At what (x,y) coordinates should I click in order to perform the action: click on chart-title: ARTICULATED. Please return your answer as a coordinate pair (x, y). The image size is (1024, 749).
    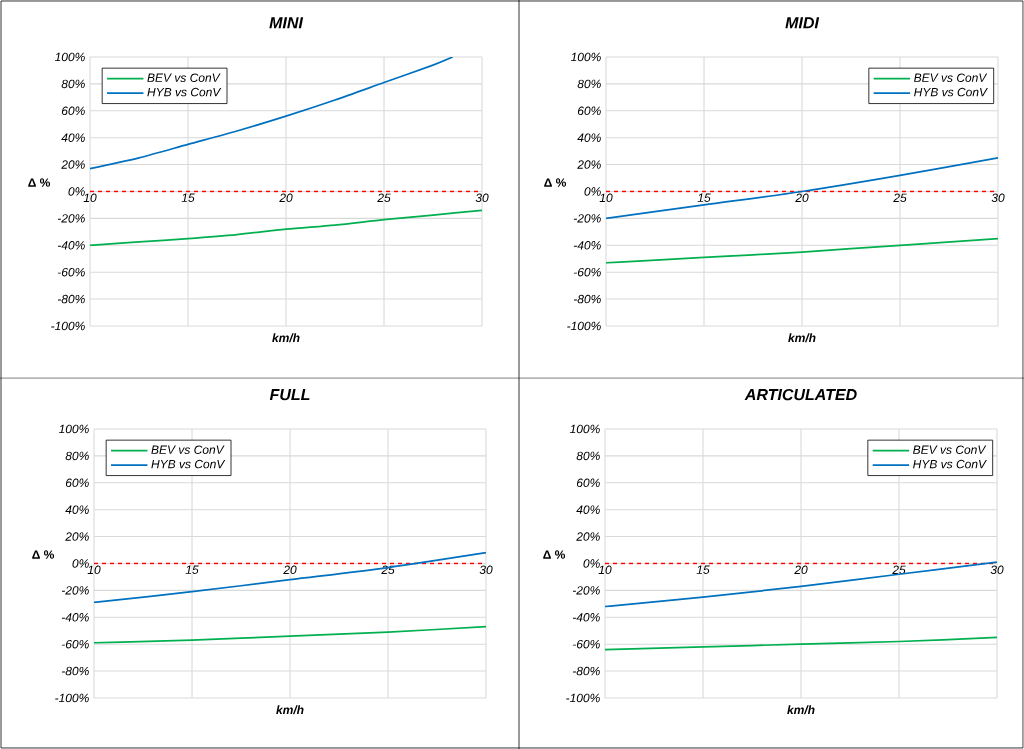
    Looking at the image, I should click on (800, 394).